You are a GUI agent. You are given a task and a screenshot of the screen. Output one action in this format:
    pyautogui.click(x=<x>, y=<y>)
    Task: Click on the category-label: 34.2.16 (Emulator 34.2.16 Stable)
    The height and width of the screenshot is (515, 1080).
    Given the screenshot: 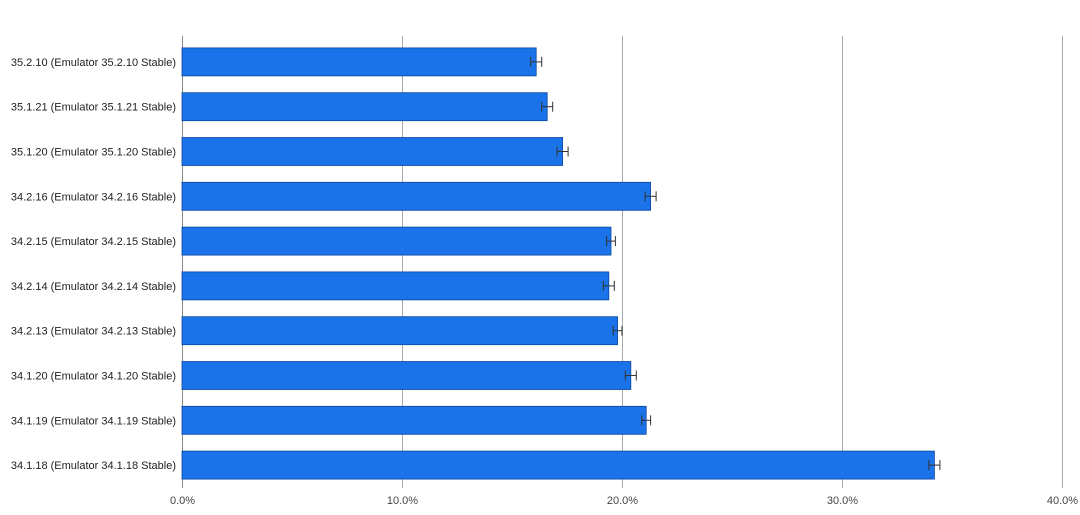 What is the action you would take?
    pyautogui.click(x=93, y=197)
    